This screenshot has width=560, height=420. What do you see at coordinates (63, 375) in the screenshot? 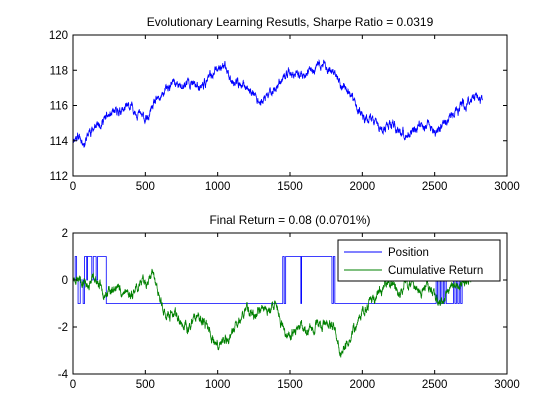
I see `y-tick-label: -4` at bounding box center [63, 375].